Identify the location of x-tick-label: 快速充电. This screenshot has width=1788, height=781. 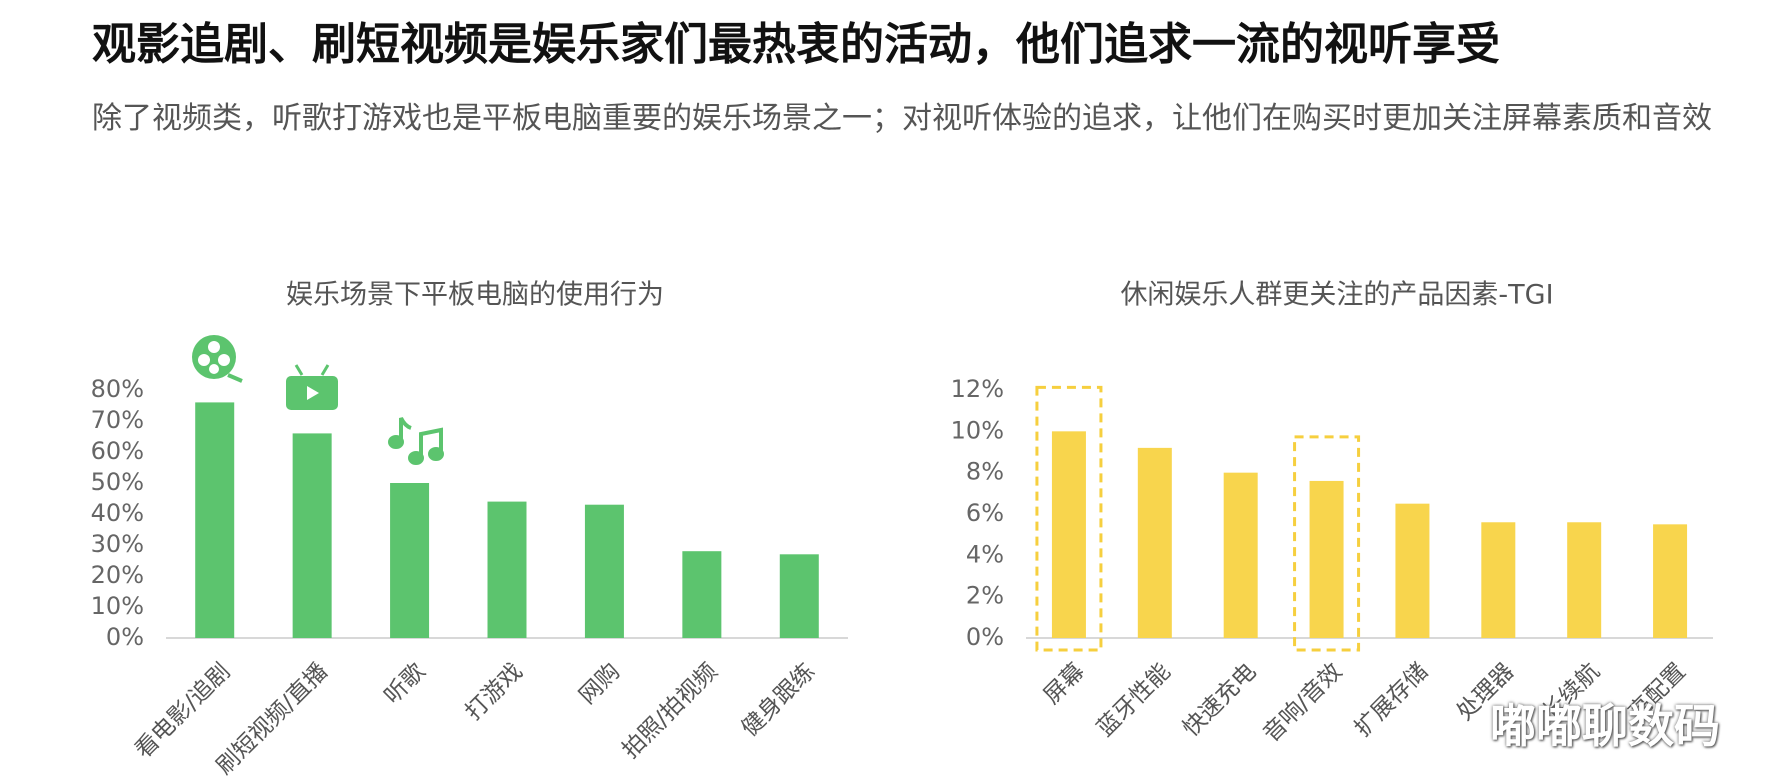
(1219, 699).